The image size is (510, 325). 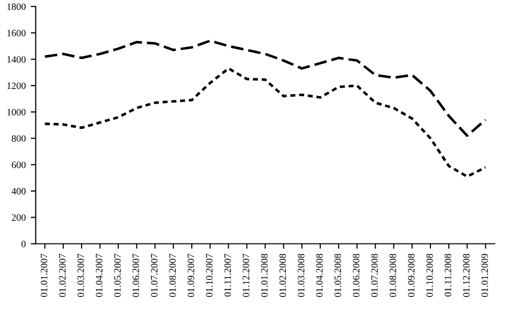 I want to click on x-tick-label: 01.01.2007, so click(x=44, y=275).